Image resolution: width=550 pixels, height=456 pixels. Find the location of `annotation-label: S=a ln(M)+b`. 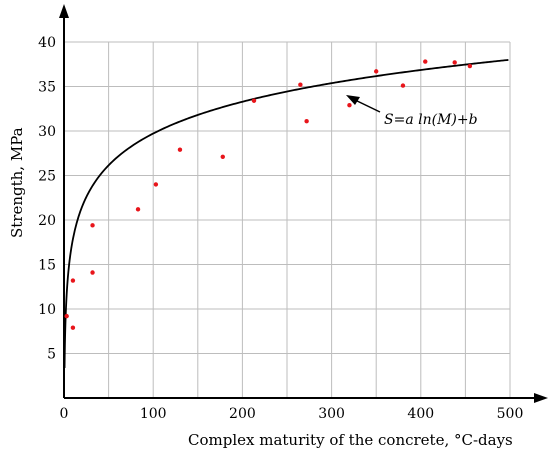

annotation-label: S=a ln(M)+b is located at coordinates (431, 120).